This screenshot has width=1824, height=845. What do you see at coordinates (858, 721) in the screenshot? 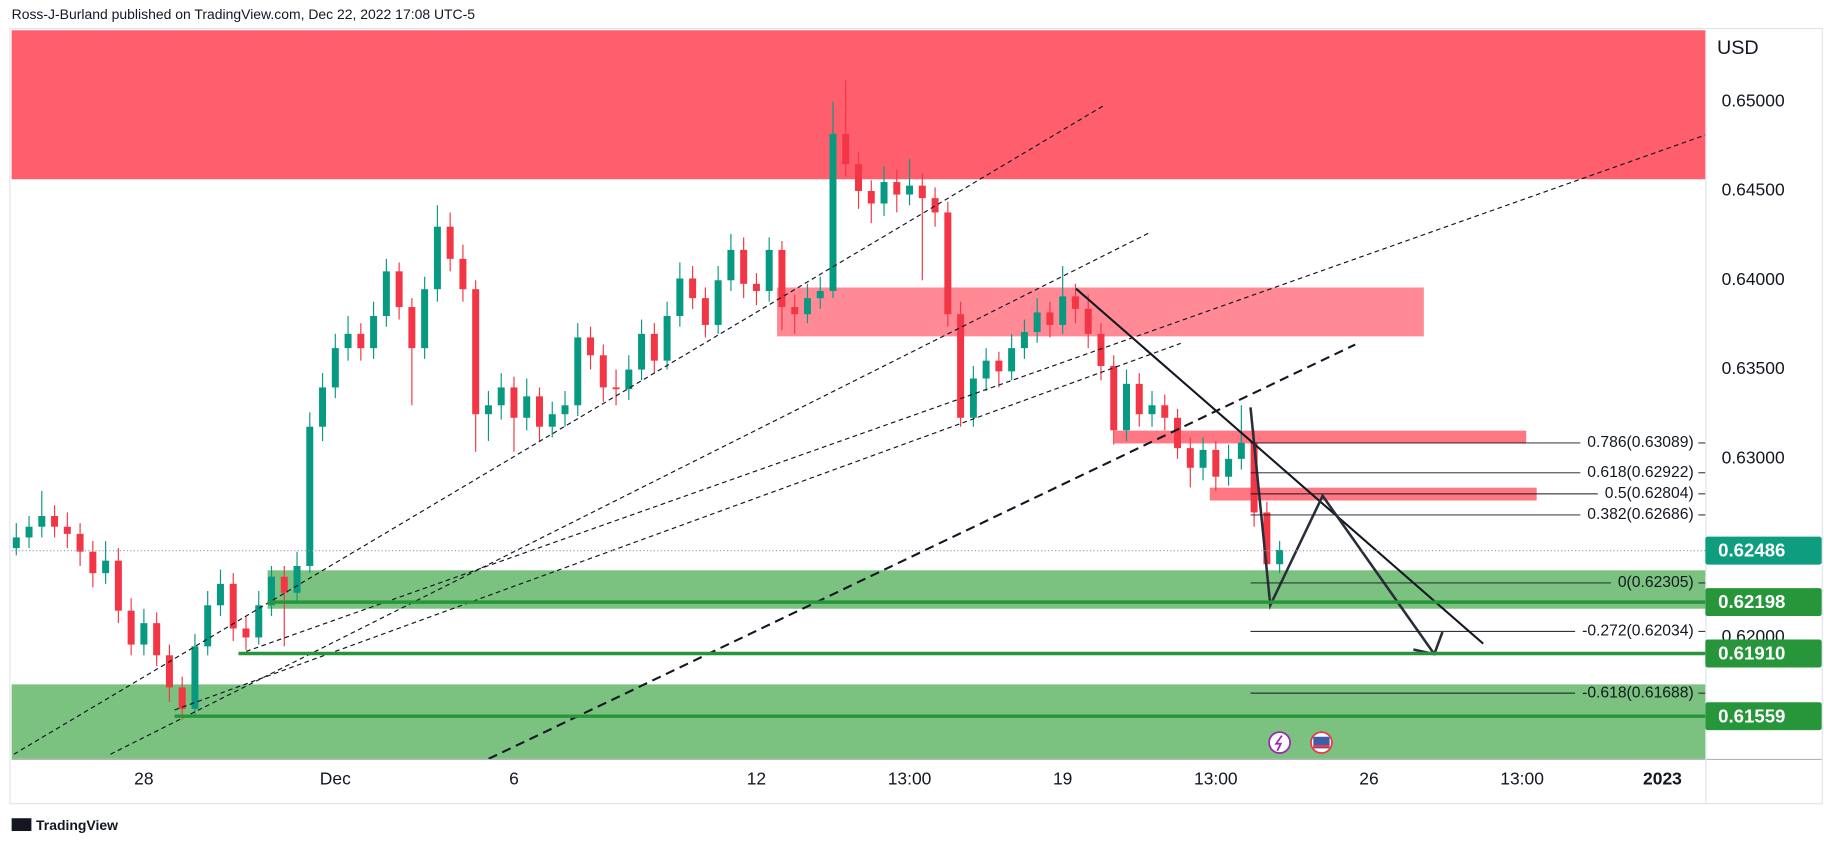
I see `demand-zone` at bounding box center [858, 721].